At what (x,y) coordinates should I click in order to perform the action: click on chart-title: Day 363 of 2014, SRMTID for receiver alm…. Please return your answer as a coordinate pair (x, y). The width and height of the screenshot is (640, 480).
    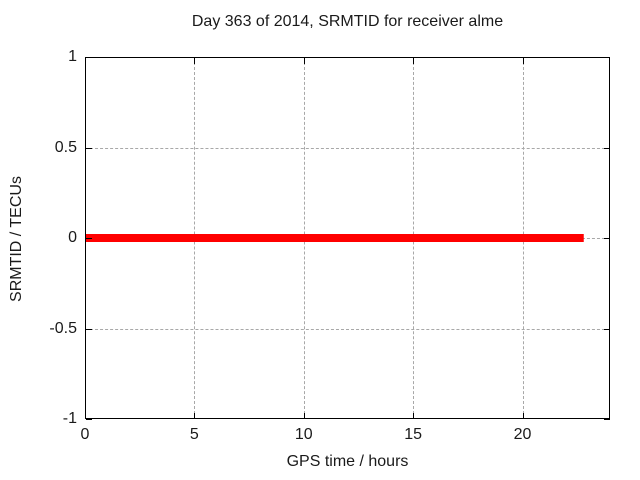
    Looking at the image, I should click on (347, 21).